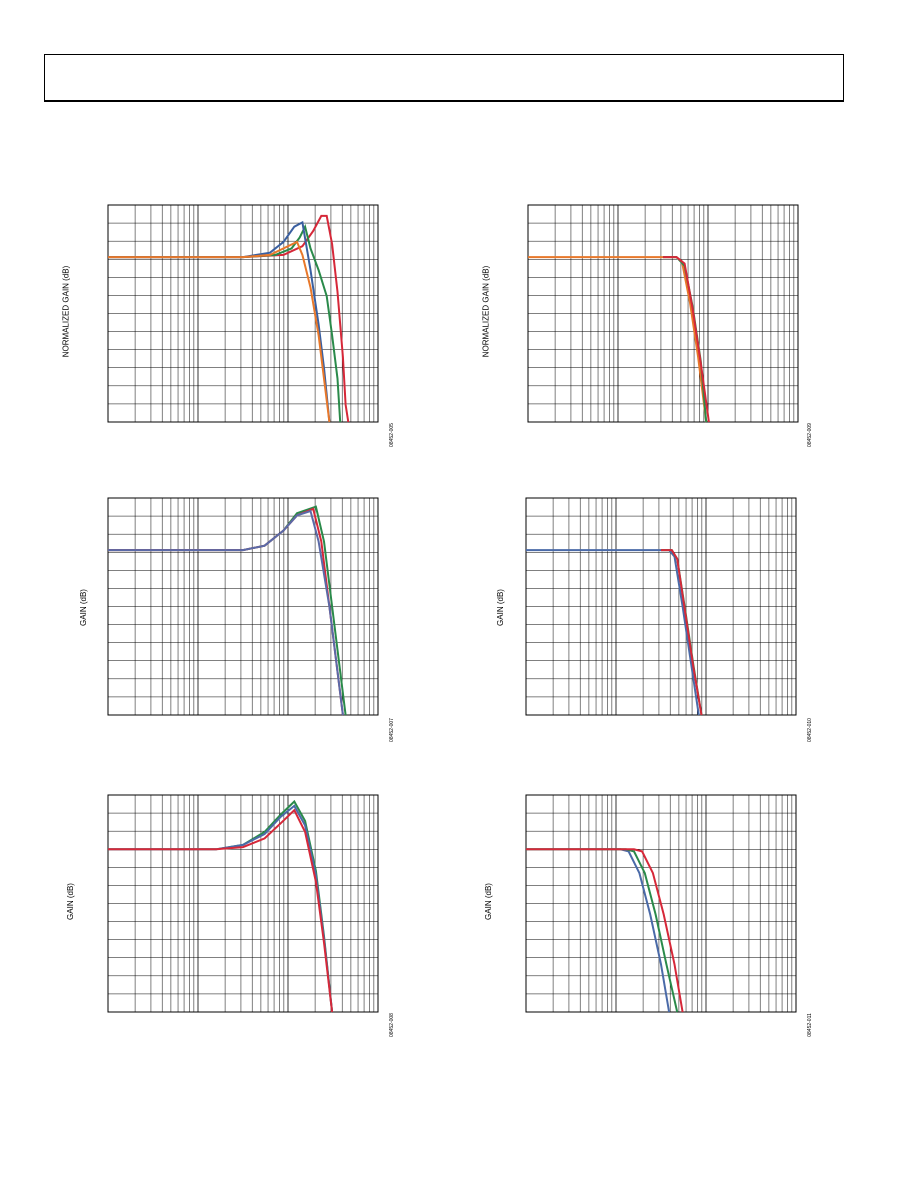  What do you see at coordinates (444, 78) in the screenshot?
I see `page-header-box` at bounding box center [444, 78].